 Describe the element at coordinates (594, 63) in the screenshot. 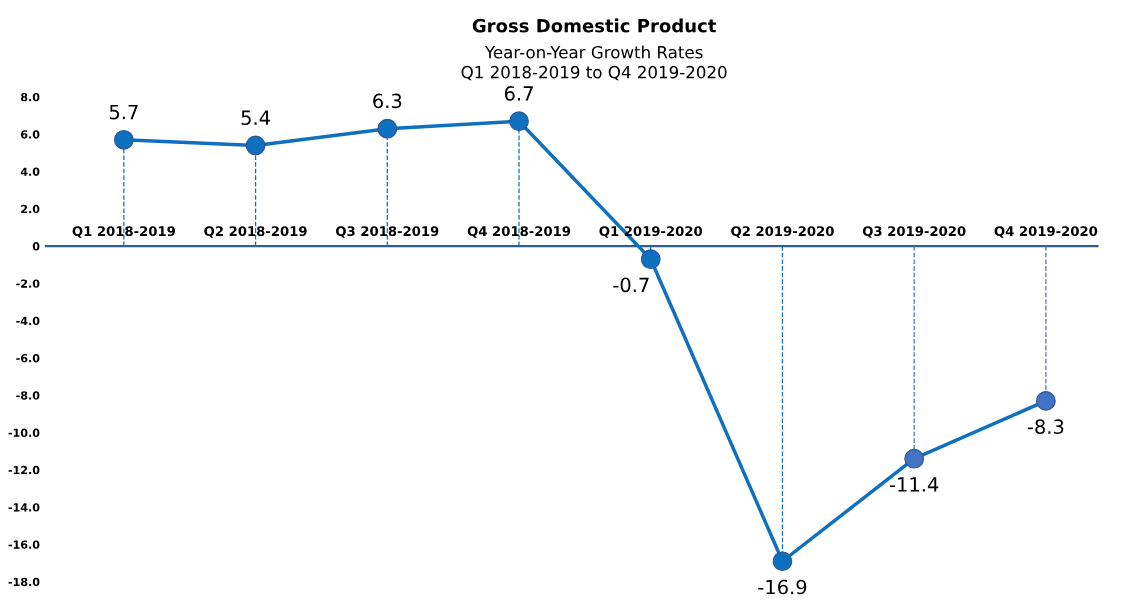

I see `chart-subtitle: Year-on-Year Growth Rates Q1 2018-2019 to Q4 2019-2020` at that location.